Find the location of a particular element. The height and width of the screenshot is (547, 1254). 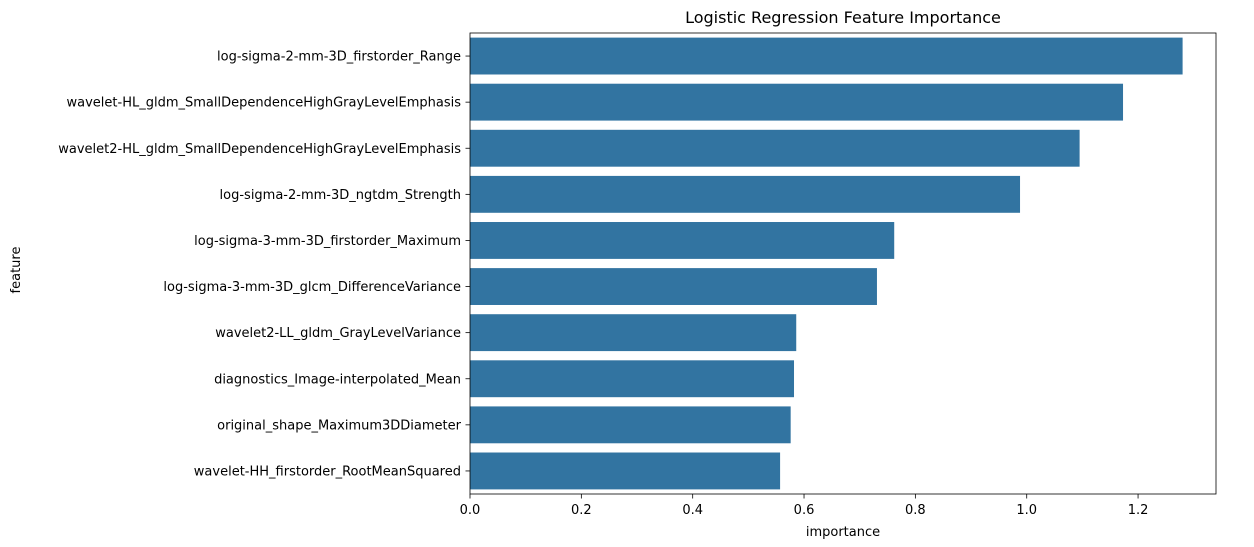

x-tick-label: 0.2 is located at coordinates (581, 510).